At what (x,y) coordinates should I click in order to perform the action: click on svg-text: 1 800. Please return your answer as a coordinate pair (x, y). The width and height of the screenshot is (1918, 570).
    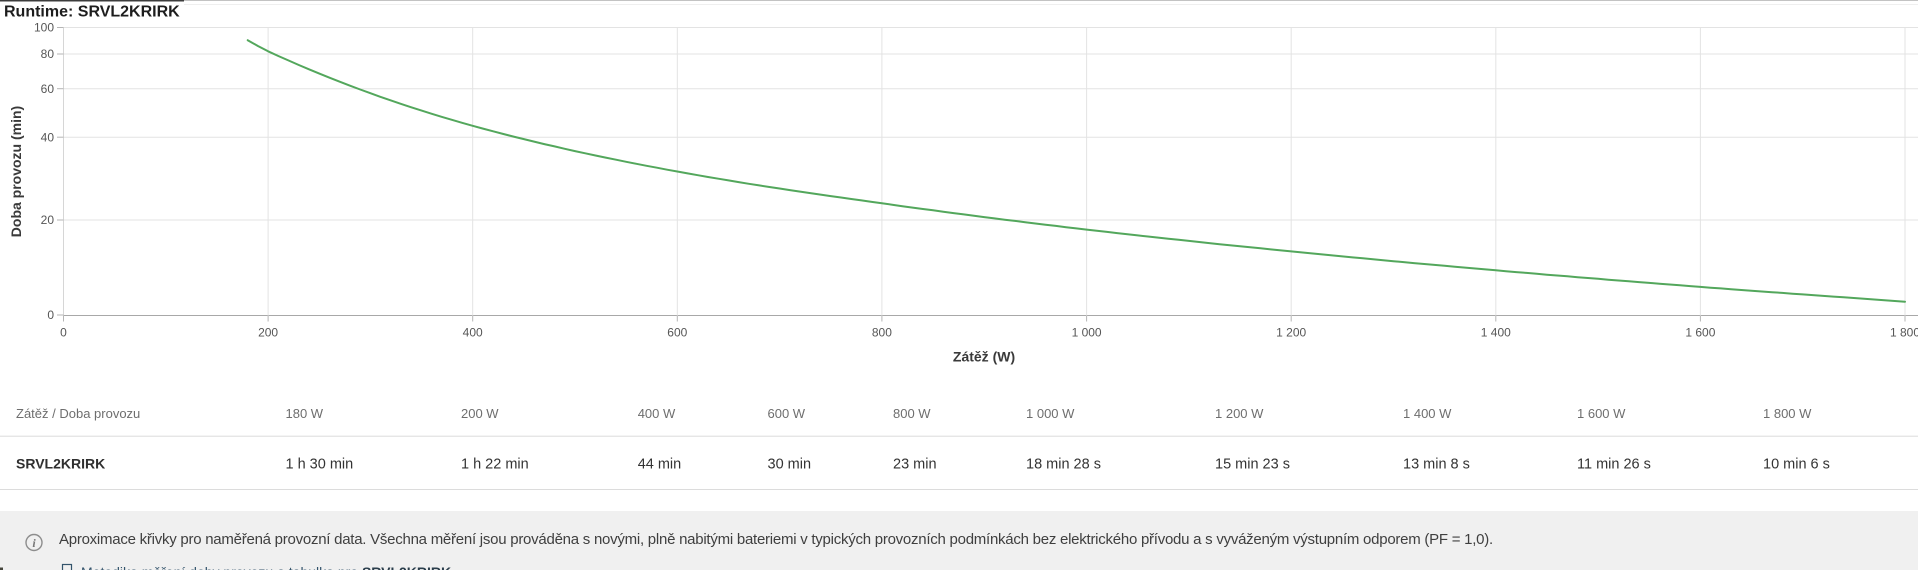
    Looking at the image, I should click on (1904, 333).